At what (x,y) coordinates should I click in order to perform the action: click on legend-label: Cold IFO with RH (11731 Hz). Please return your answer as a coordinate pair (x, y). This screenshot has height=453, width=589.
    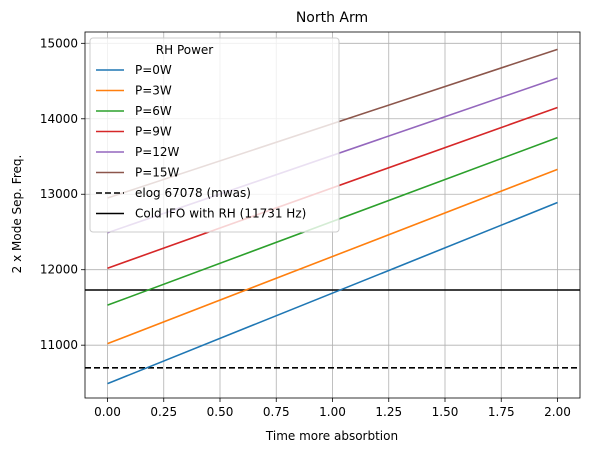
    Looking at the image, I should click on (220, 214).